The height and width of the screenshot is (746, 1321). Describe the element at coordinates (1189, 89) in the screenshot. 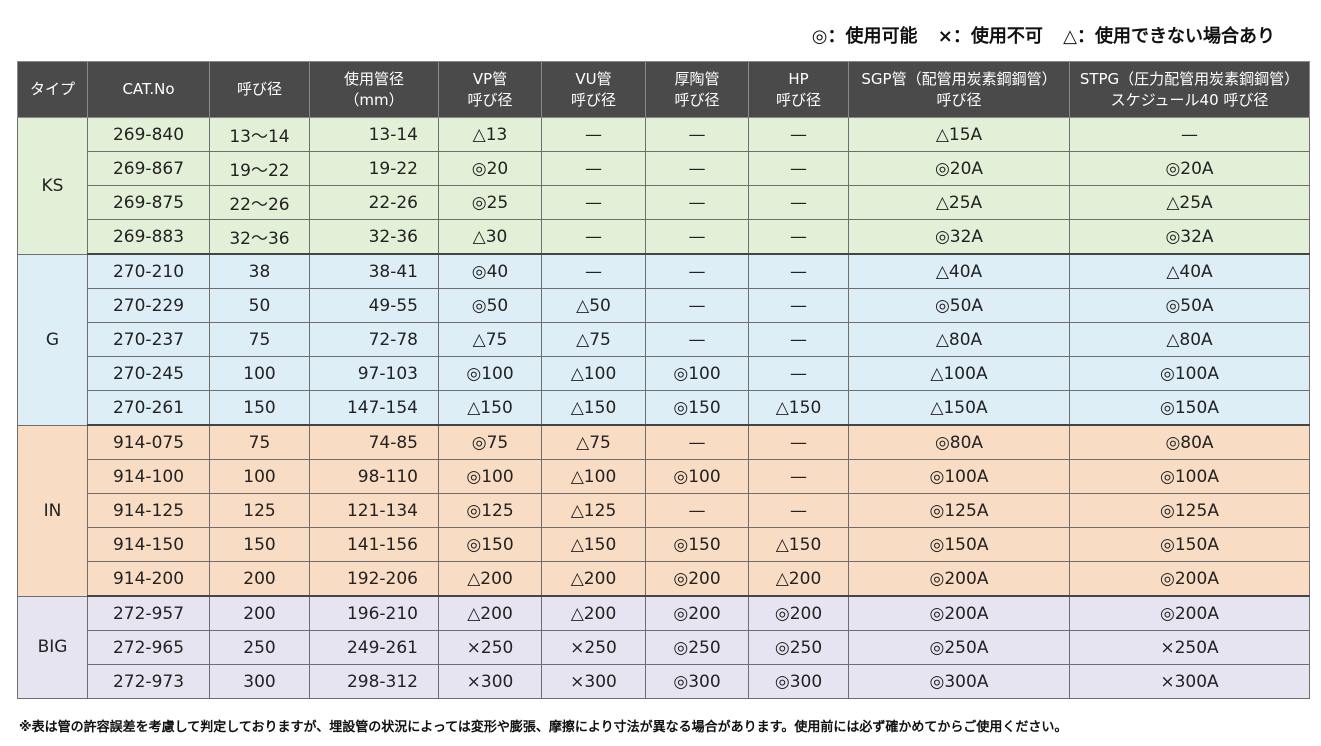

I see `column-header: STPG（圧力配管用炭素鋼鋼管） スケジュール40 呼び径` at that location.